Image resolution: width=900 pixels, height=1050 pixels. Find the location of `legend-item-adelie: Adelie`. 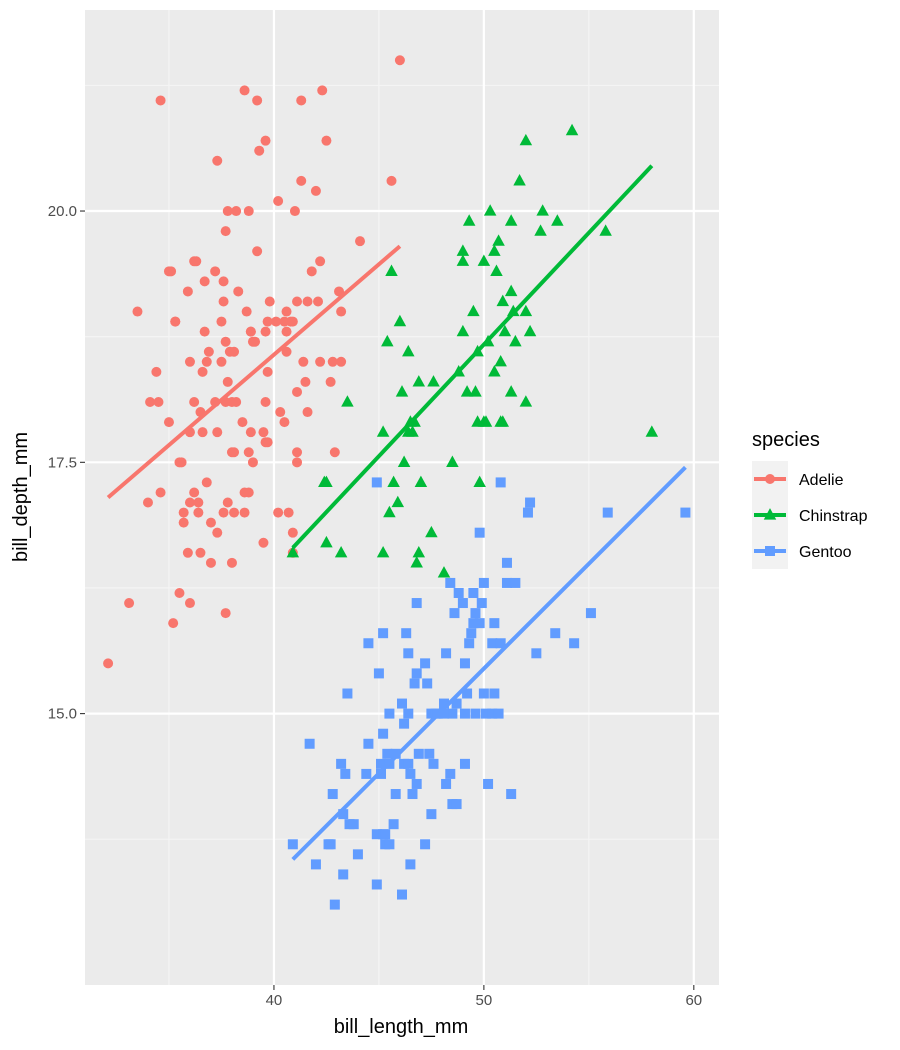

legend-item-adelie: Adelie is located at coordinates (799, 480).